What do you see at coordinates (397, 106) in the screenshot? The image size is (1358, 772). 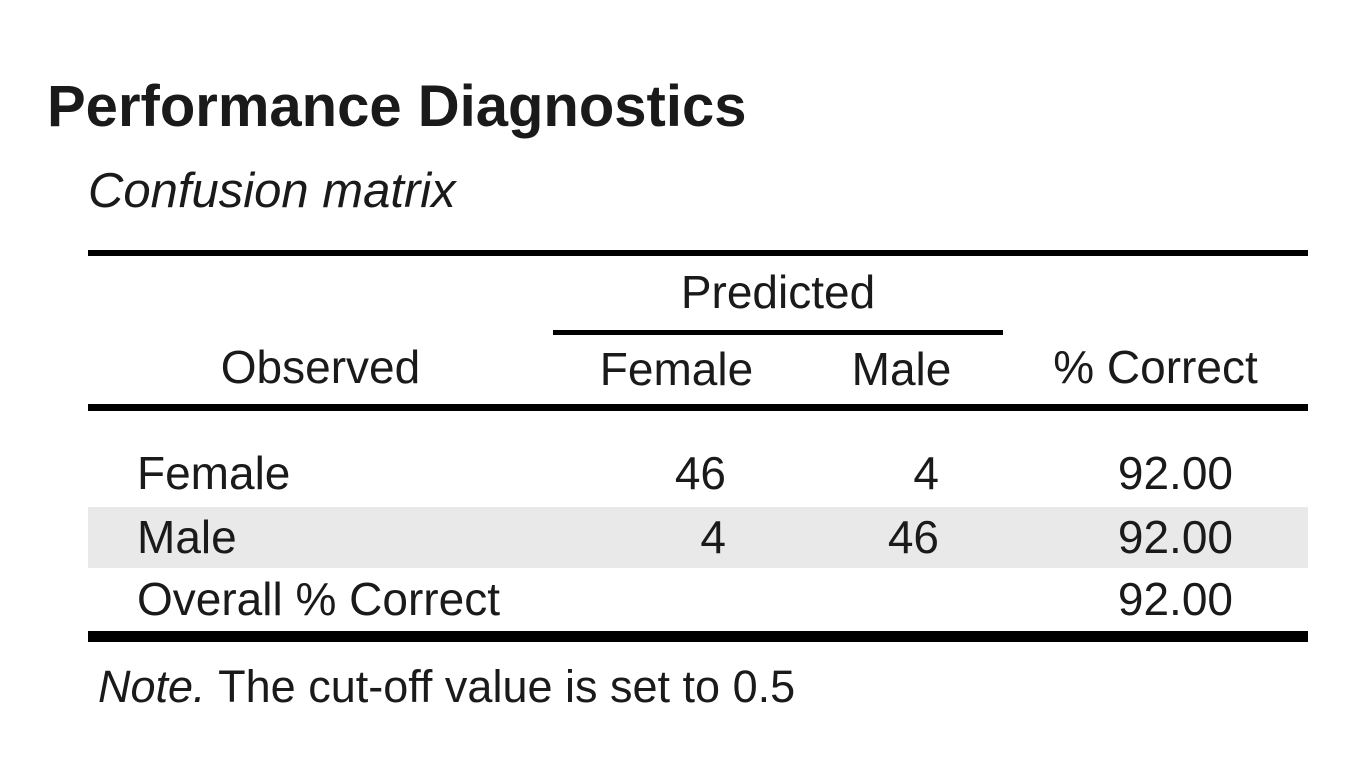 I see `page-title: Performance Diagnostics` at bounding box center [397, 106].